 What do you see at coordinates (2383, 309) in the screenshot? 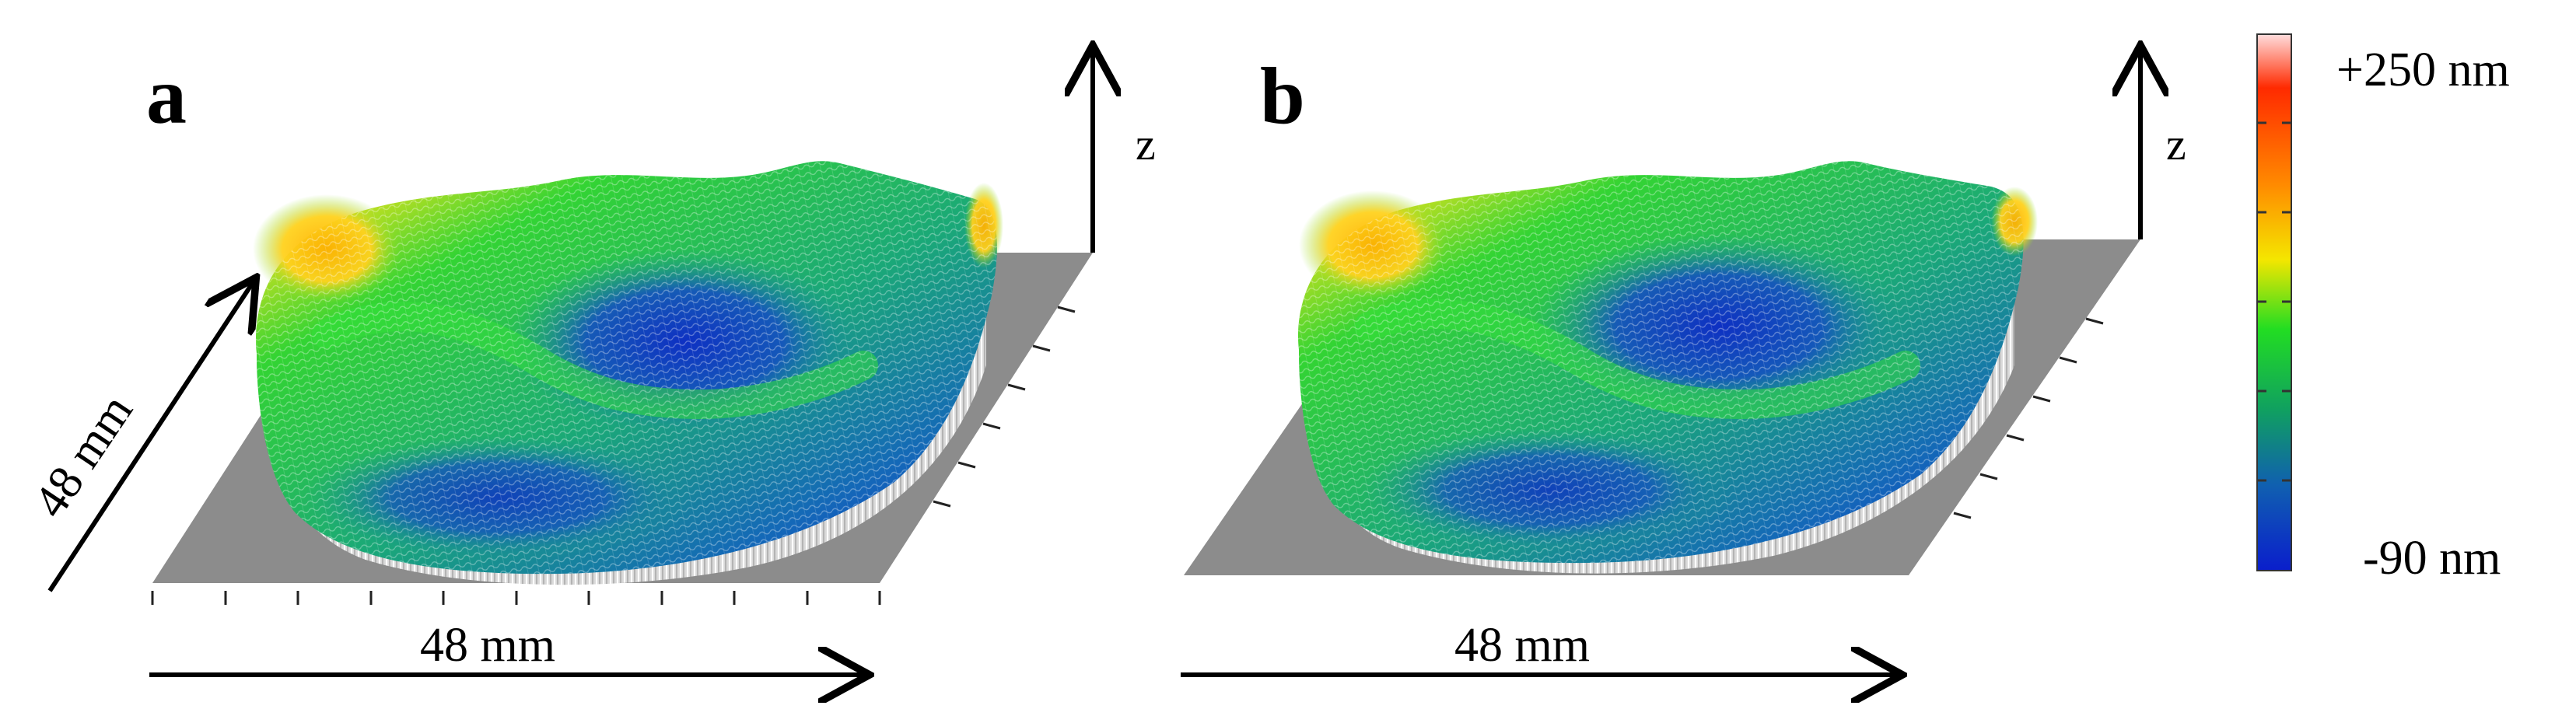
I see `colorbar: +250 nm -90 nm` at bounding box center [2383, 309].